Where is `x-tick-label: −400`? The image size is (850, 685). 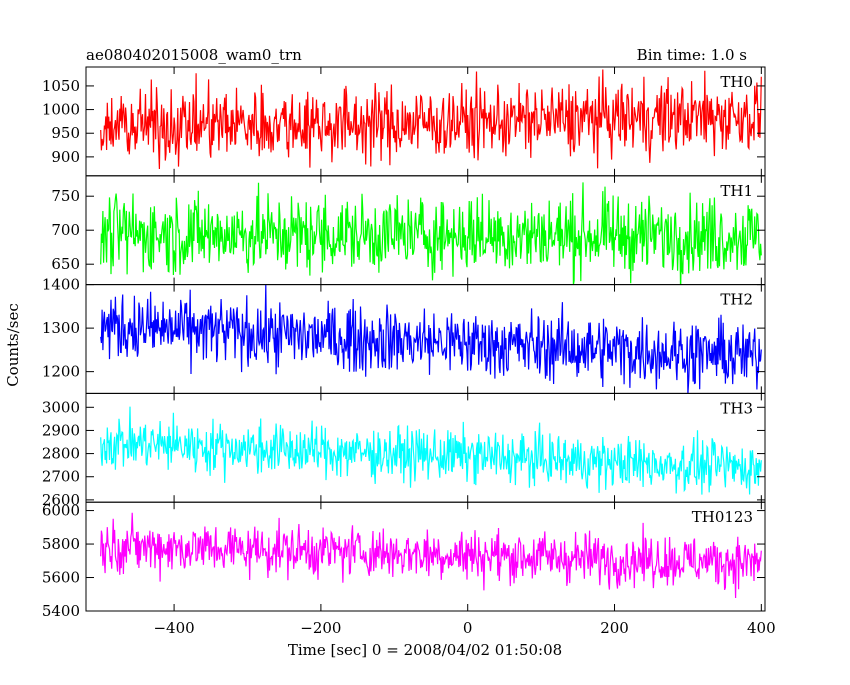 x-tick-label: −400 is located at coordinates (173, 628).